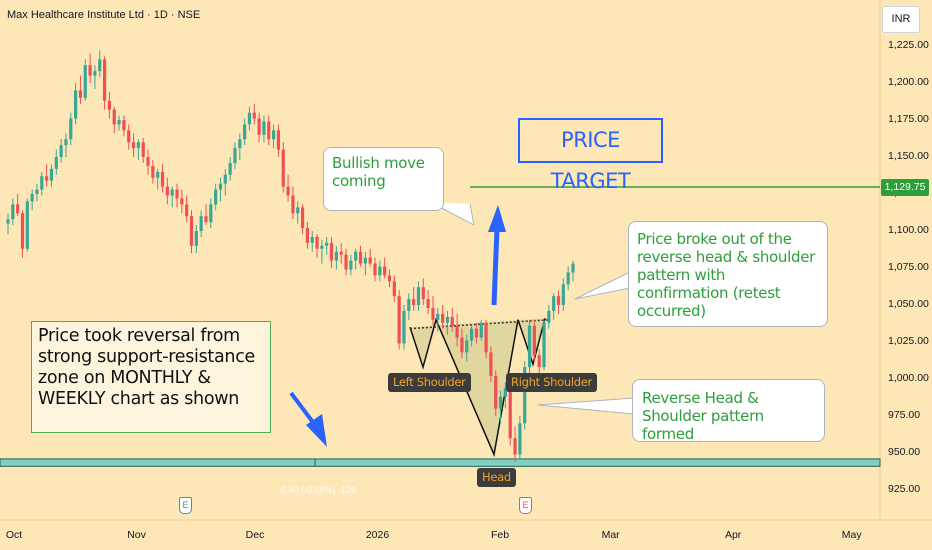 The width and height of the screenshot is (932, 550). I want to click on reversal-arrow-shaft, so click(303, 409).